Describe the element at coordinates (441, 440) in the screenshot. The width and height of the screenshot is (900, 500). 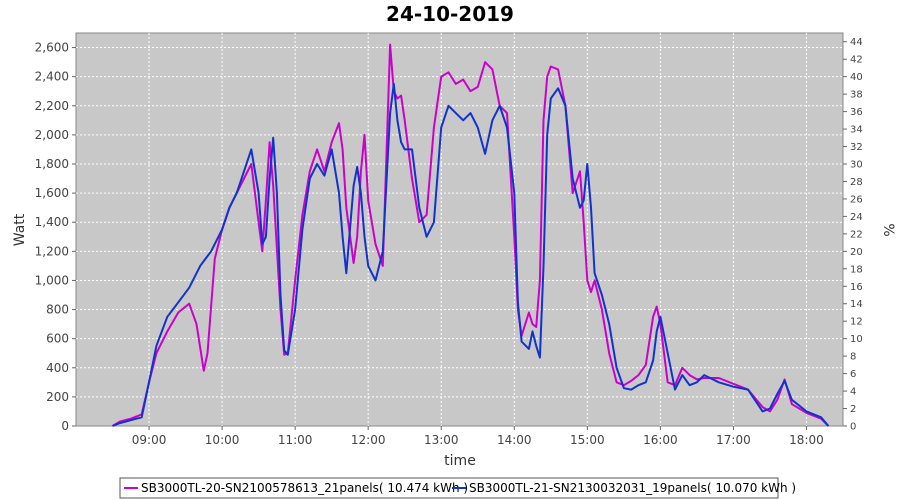
I see `x-tick-label: 13:00` at that location.